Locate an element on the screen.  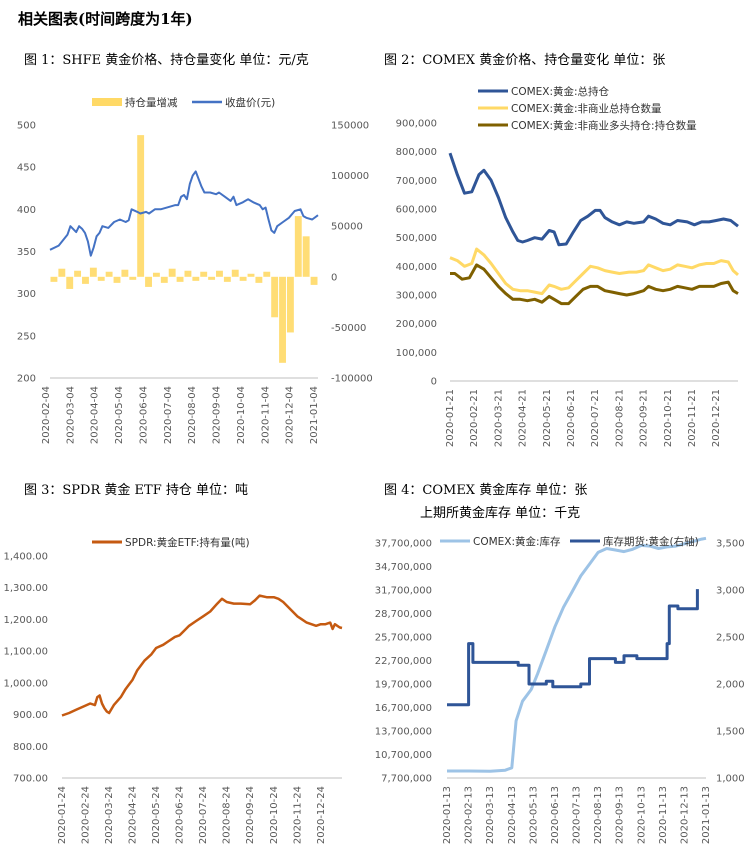
chart1-left-tick-2: 300 is located at coordinates (26, 294).